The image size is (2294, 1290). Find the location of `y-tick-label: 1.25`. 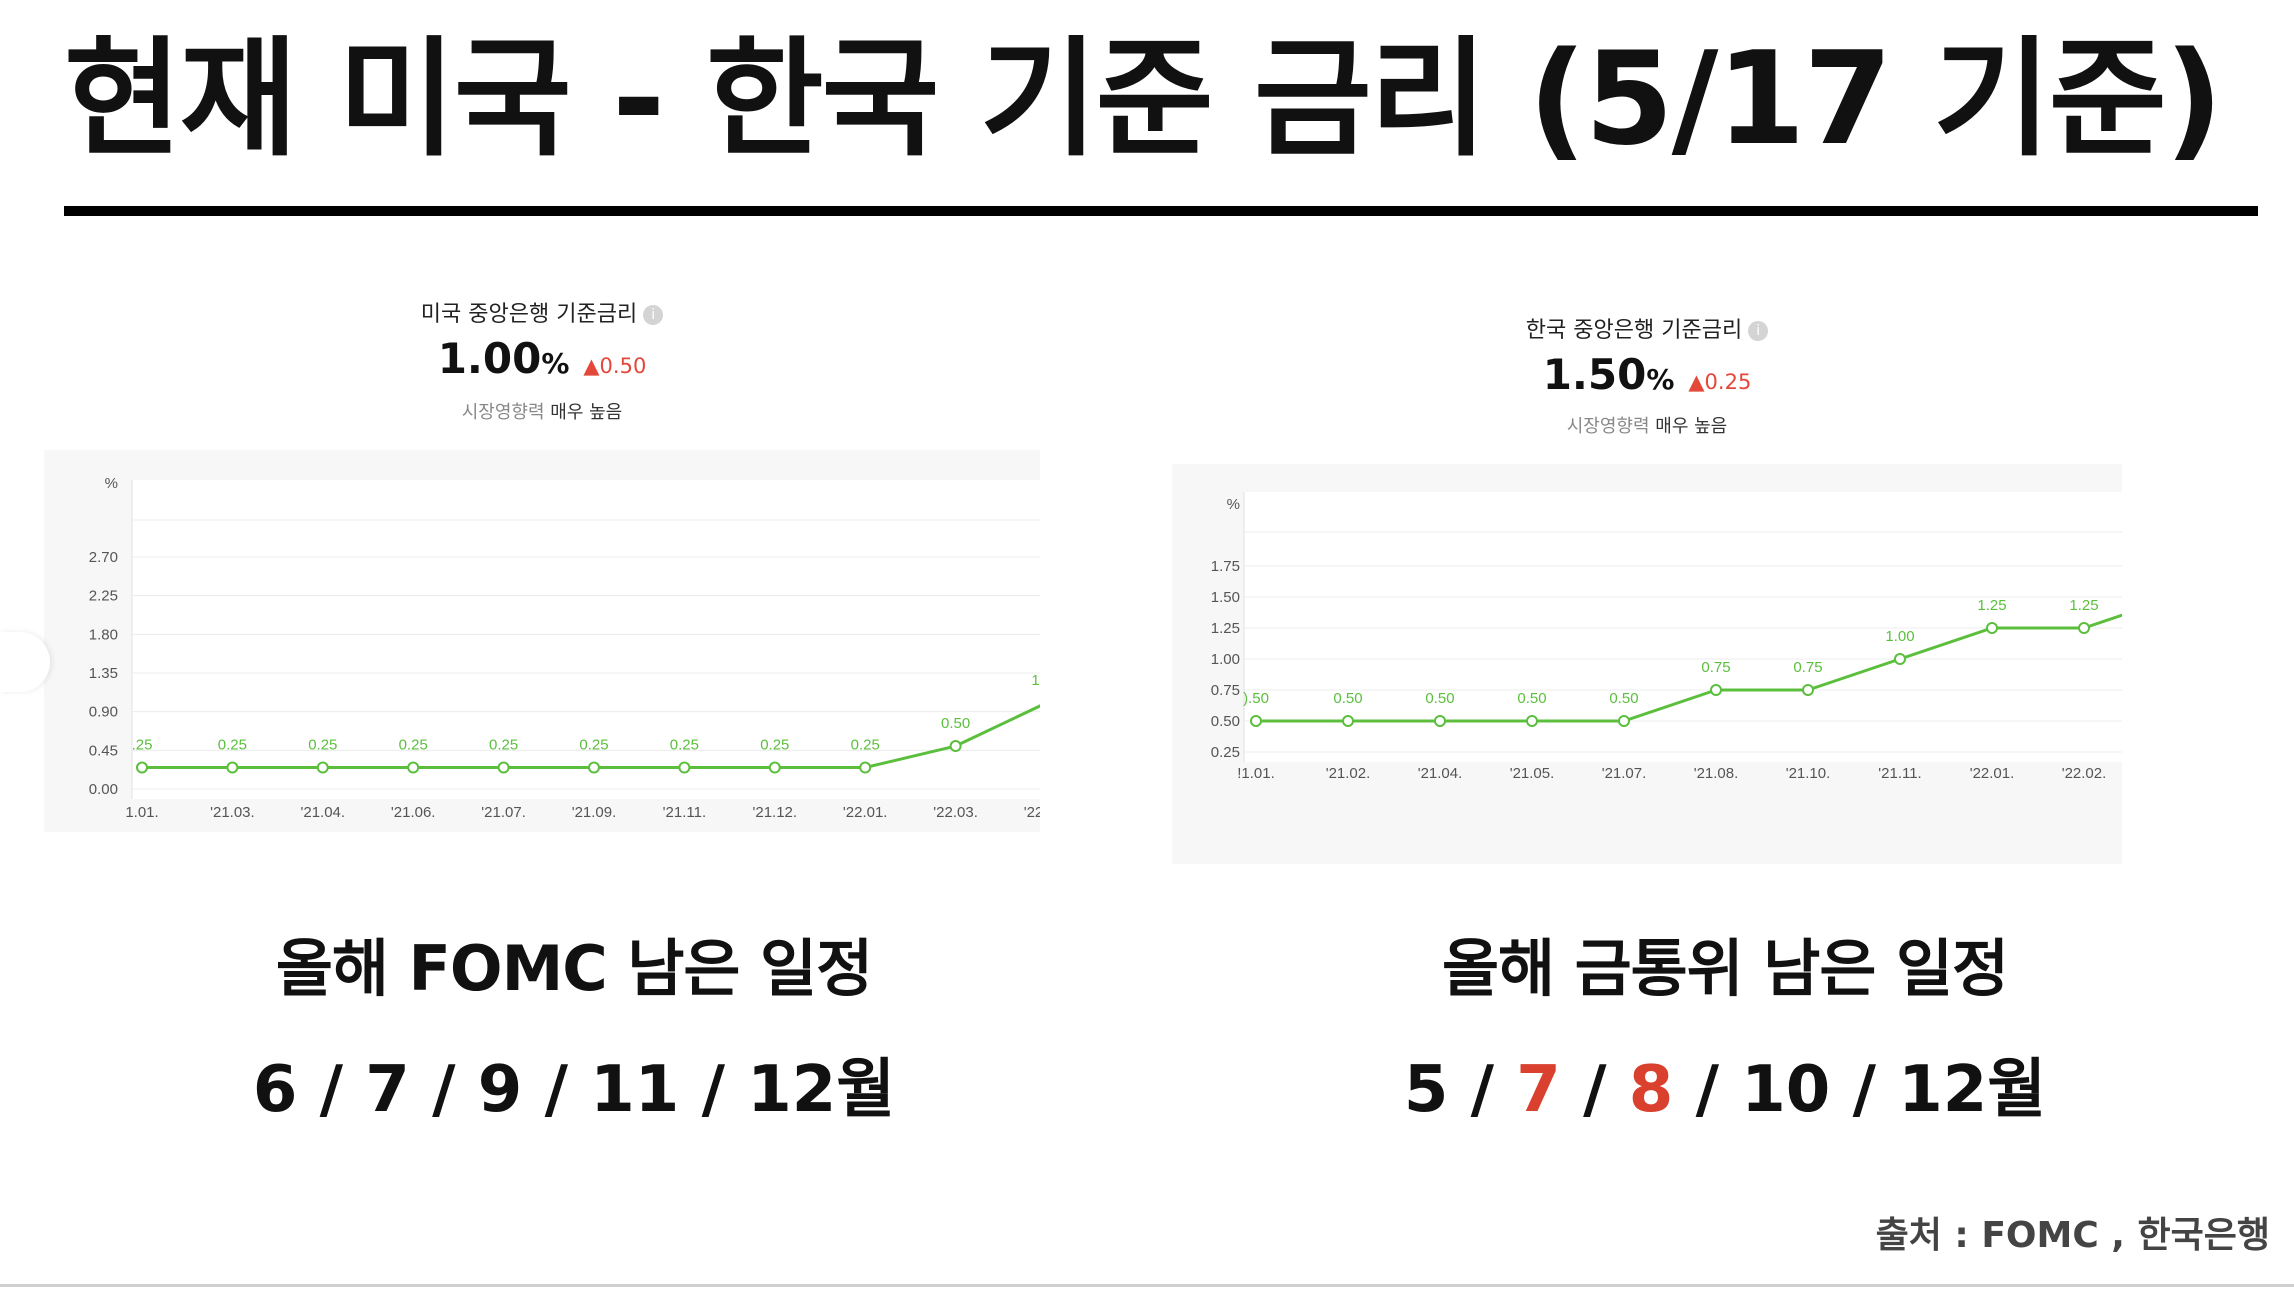

y-tick-label: 1.25 is located at coordinates (1225, 628).